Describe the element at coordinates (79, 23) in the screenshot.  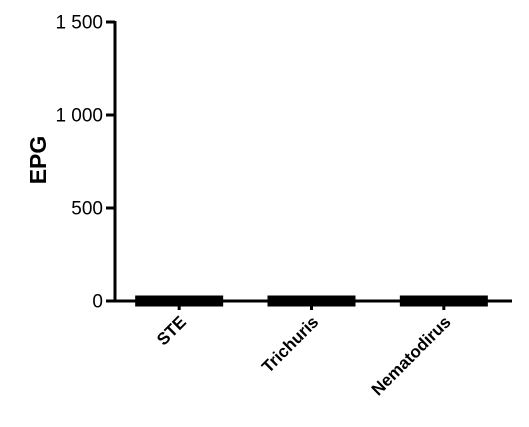
I see `y-tick-label: 1 500` at that location.